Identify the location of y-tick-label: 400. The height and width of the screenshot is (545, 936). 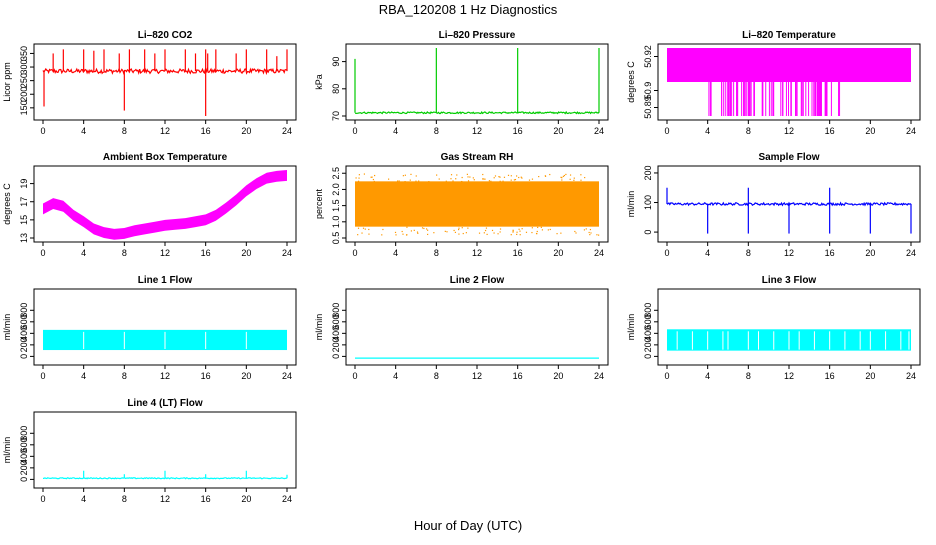
(24, 333).